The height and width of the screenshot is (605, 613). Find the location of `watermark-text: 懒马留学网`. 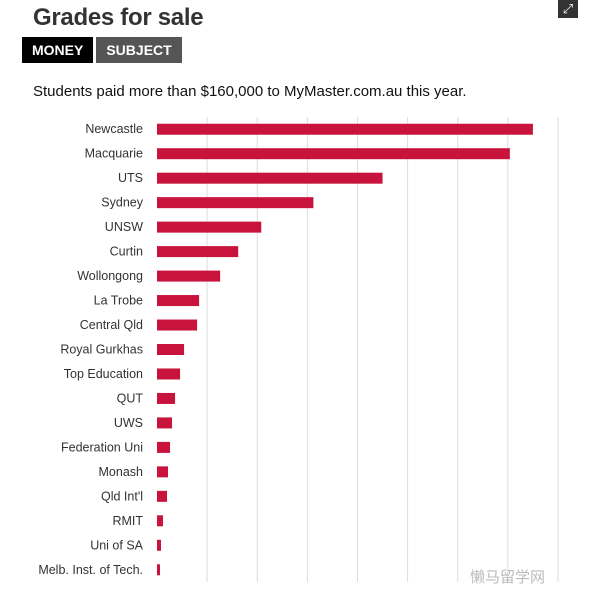

watermark-text: 懒马留学网 is located at coordinates (508, 577).